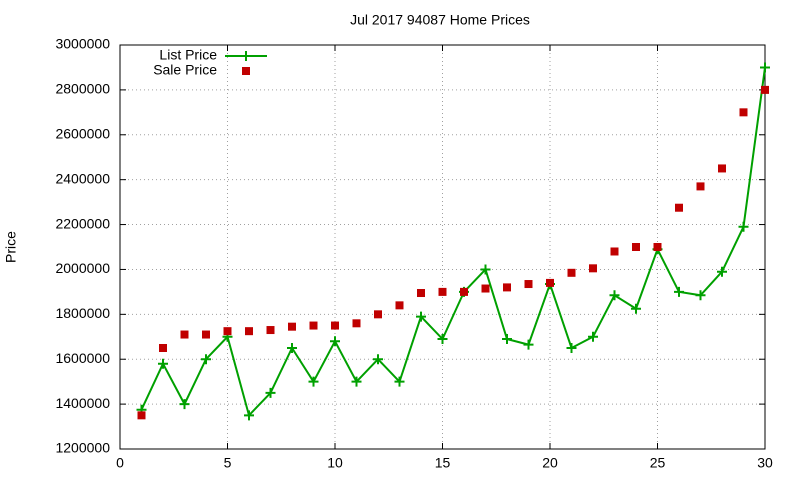 This screenshot has height=480, width=800. What do you see at coordinates (120, 463) in the screenshot?
I see `x-tick-label: 0` at bounding box center [120, 463].